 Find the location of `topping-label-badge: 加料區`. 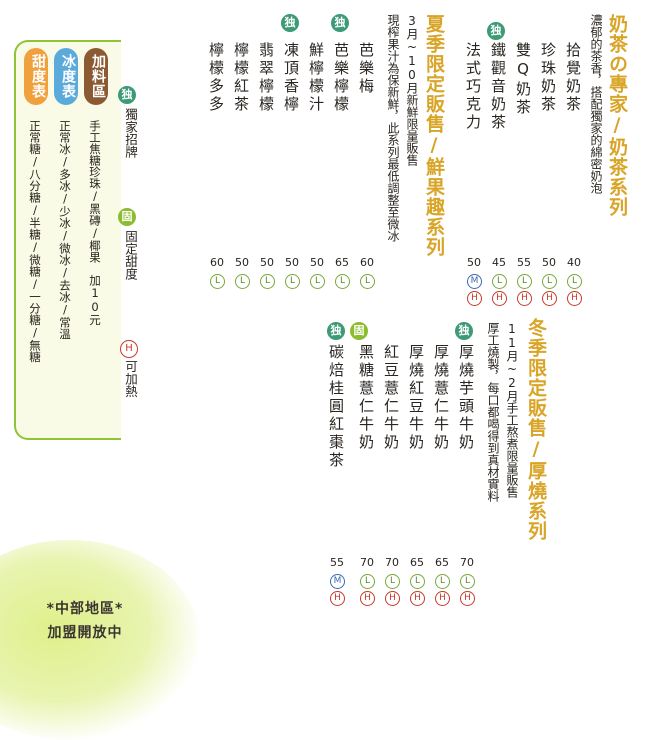

topping-label-badge: 加料區 is located at coordinates (96, 76).